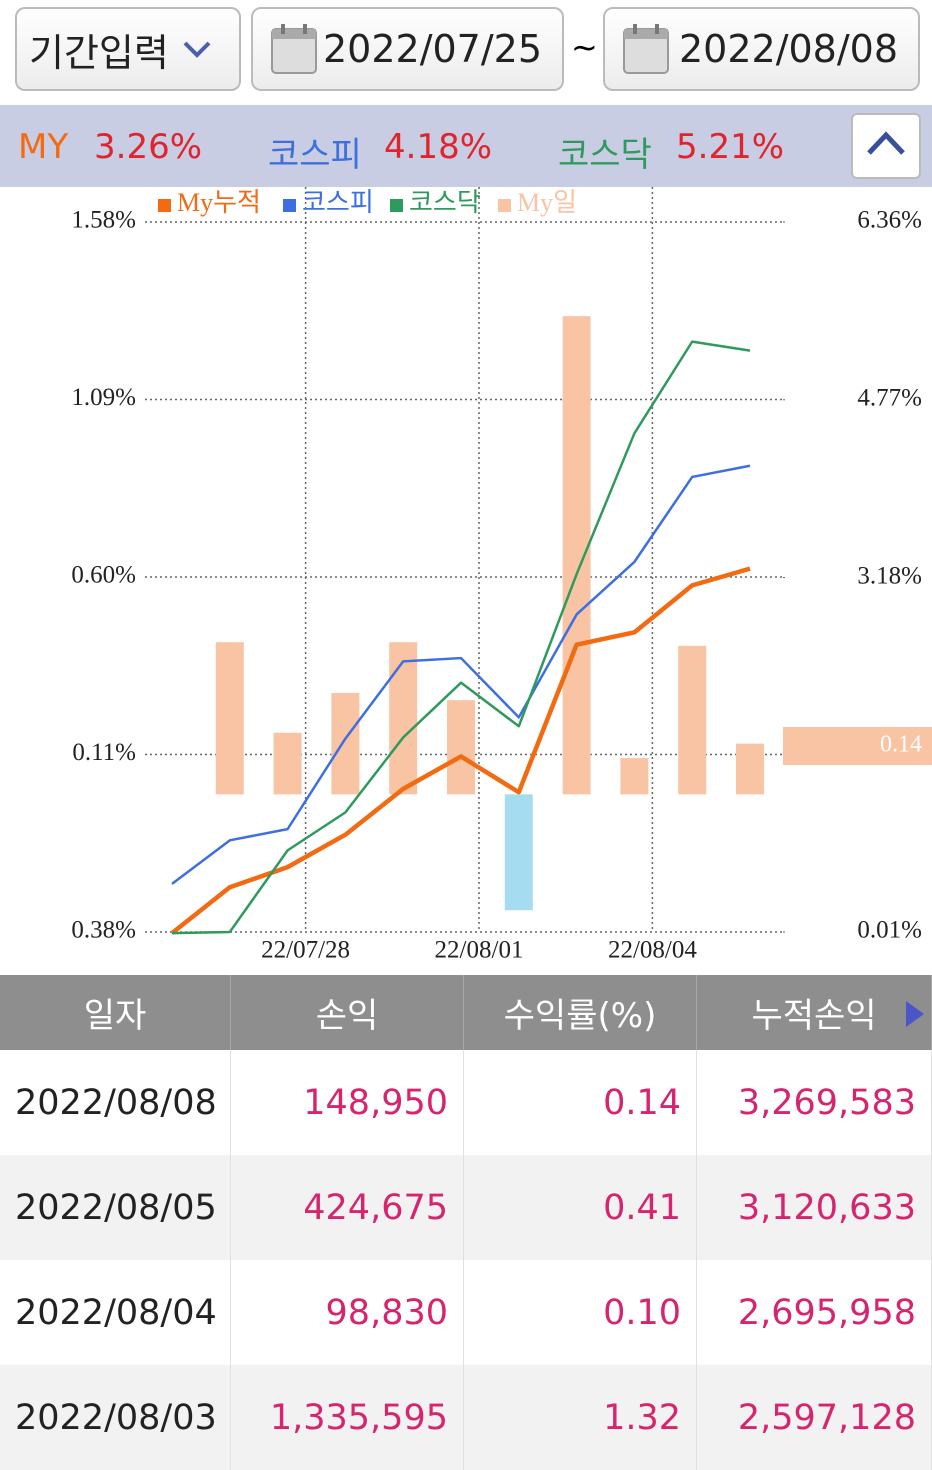 Image resolution: width=932 pixels, height=1470 pixels. Describe the element at coordinates (347, 1102) in the screenshot. I see `value-cell: 148,950` at that location.